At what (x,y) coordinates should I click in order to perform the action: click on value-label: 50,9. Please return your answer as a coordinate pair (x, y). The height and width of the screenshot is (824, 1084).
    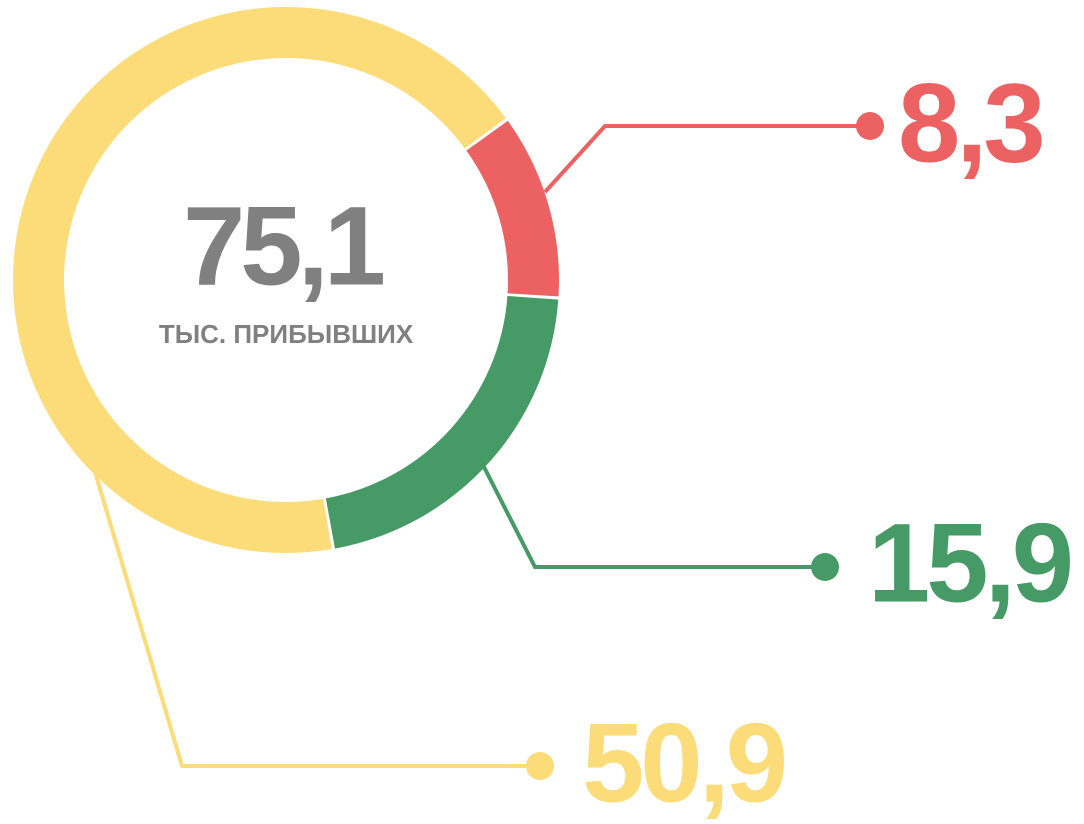
    Looking at the image, I should click on (683, 762).